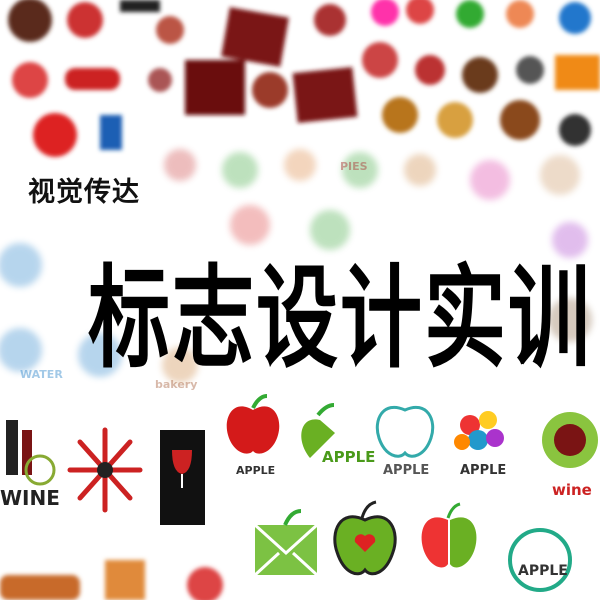  I want to click on snowflake-logo, so click(105, 470).